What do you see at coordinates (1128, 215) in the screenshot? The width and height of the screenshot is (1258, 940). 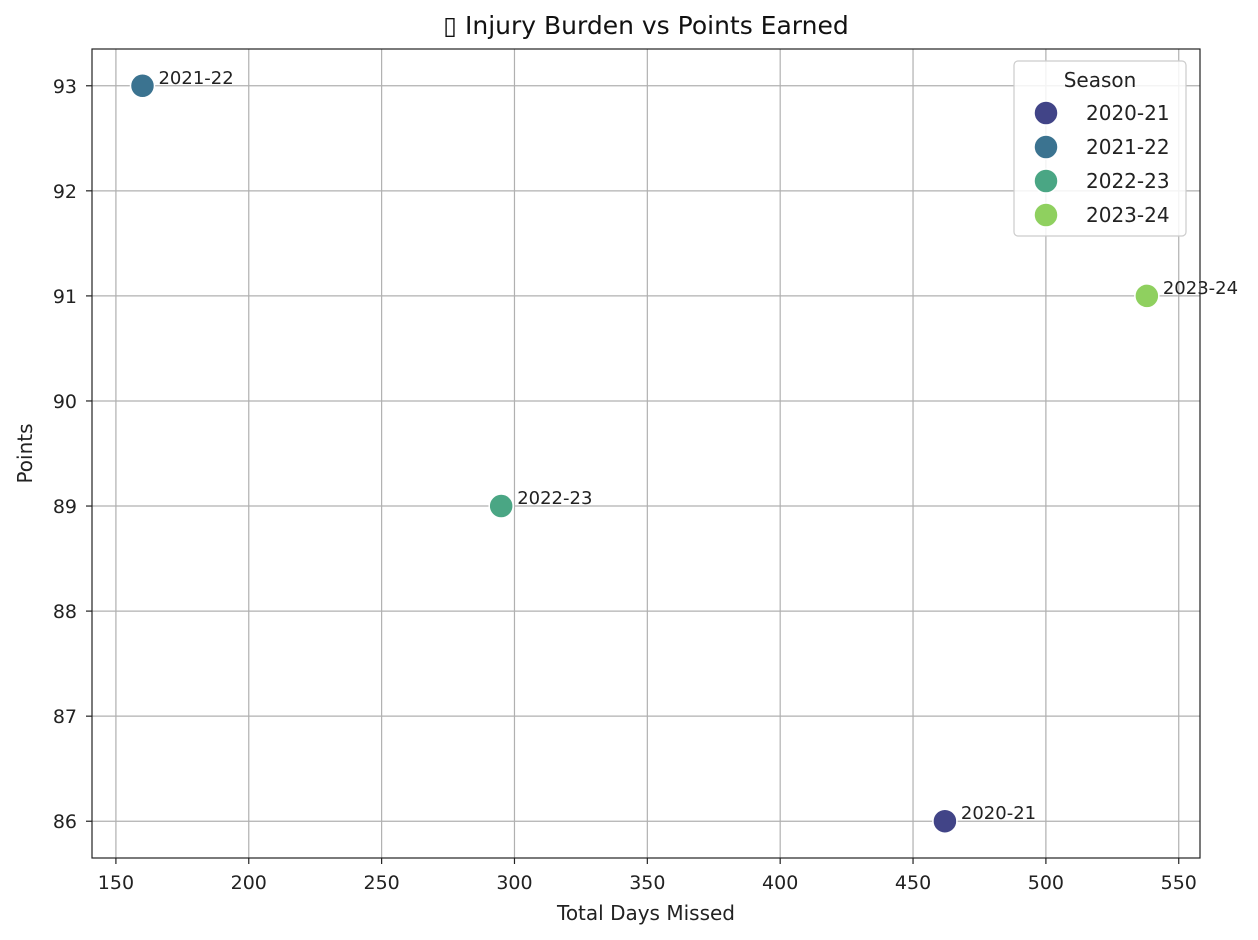 I see `legend-entry-label: 2023-24` at bounding box center [1128, 215].